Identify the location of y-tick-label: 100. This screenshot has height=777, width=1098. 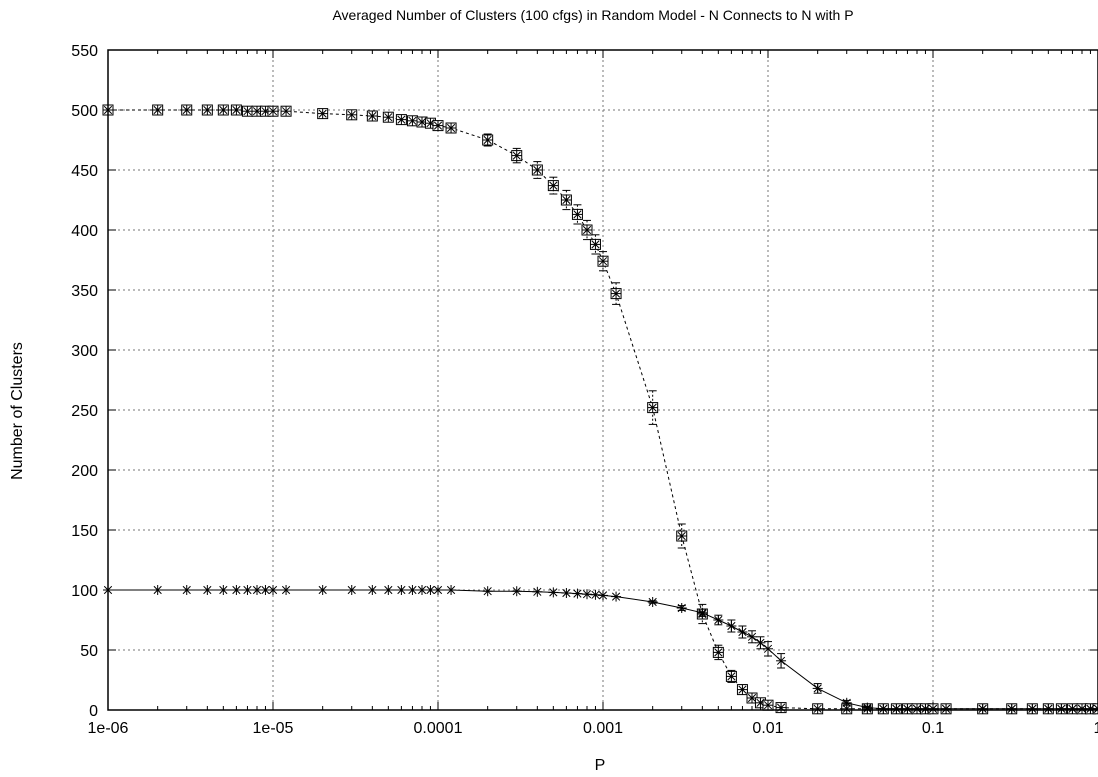
(84, 591).